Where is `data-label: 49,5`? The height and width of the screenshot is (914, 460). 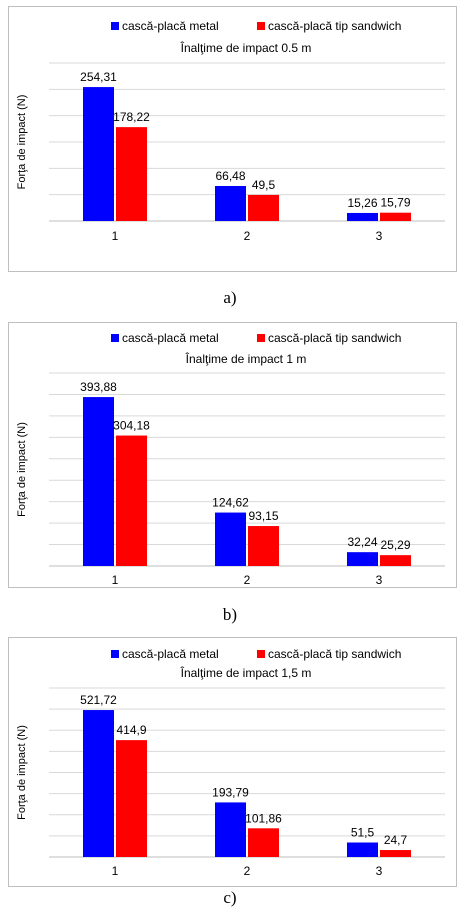
data-label: 49,5 is located at coordinates (264, 185).